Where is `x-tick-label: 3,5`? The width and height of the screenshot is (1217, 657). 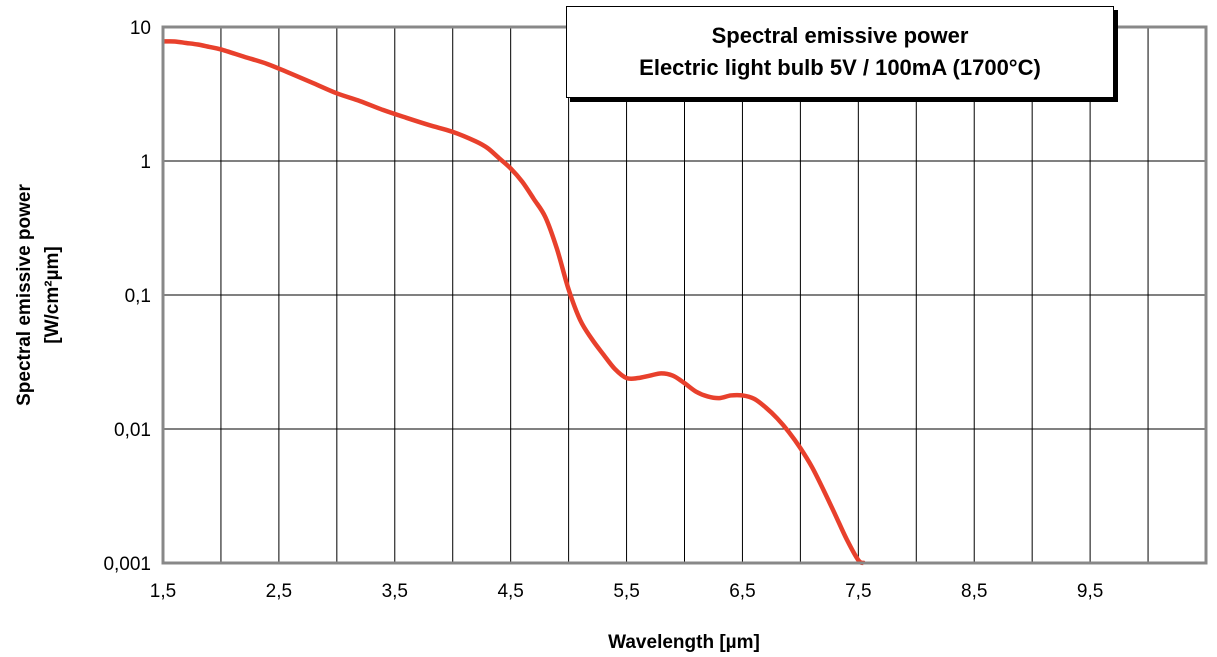
x-tick-label: 3,5 is located at coordinates (395, 591).